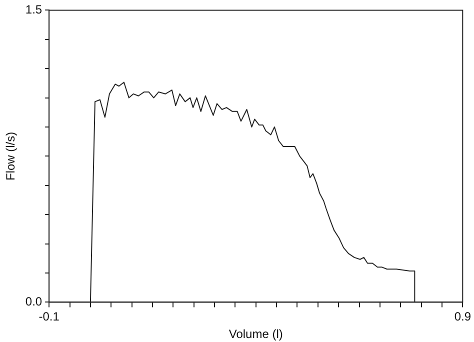 The width and height of the screenshot is (474, 342). Describe the element at coordinates (255, 334) in the screenshot. I see `x-axis-title: Volume (l)` at that location.